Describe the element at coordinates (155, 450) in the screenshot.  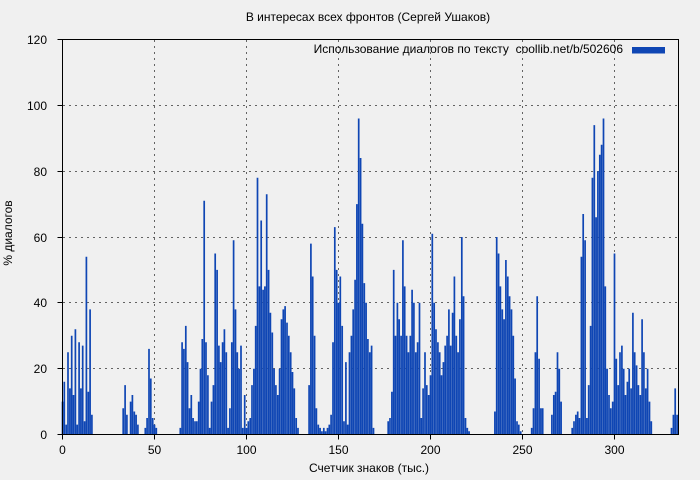
I see `svg-text: 50` at that location.